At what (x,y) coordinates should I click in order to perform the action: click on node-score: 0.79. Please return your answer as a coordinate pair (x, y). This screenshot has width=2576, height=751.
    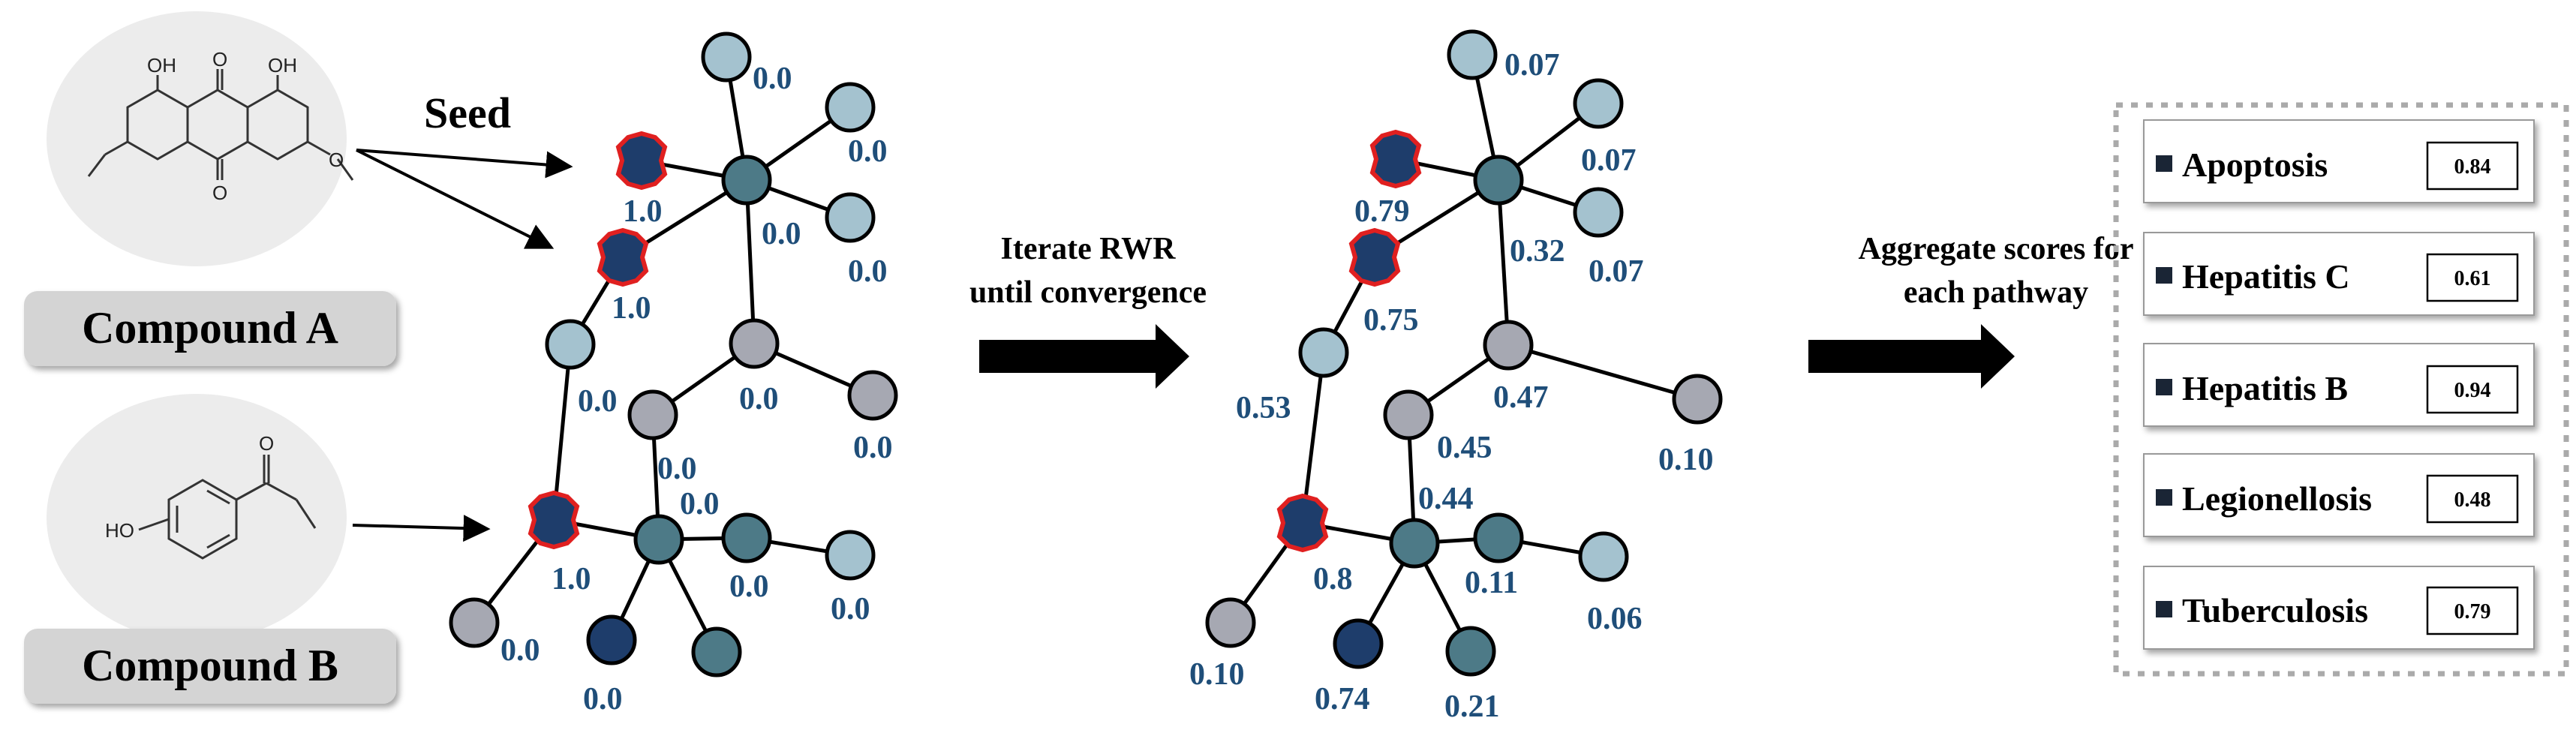
    Looking at the image, I should click on (1382, 211).